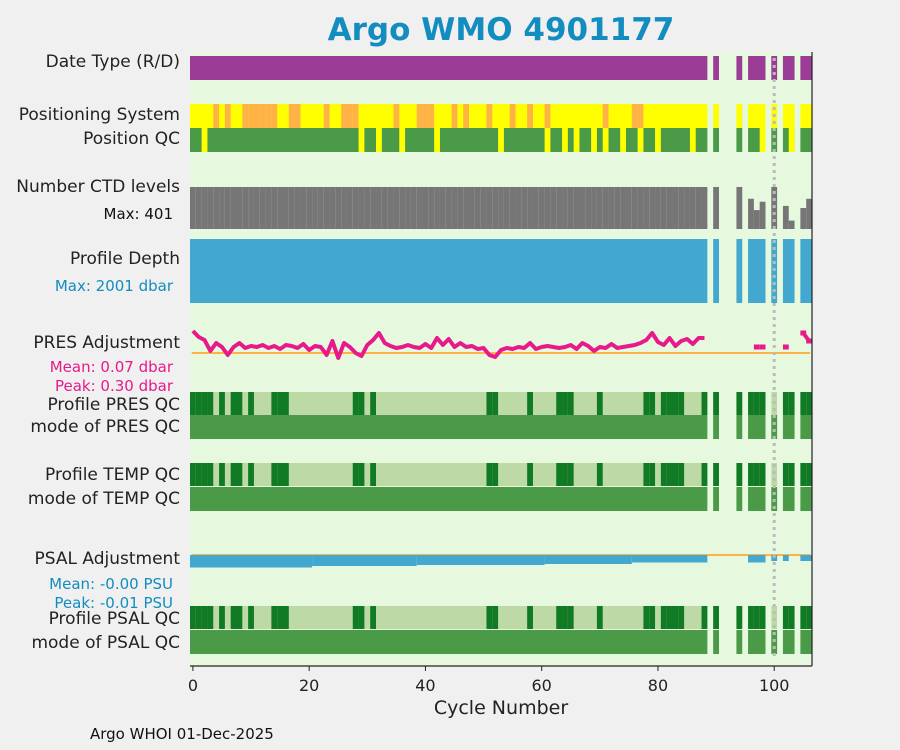 The height and width of the screenshot is (750, 900). What do you see at coordinates (806, 116) in the screenshot?
I see `positioning-gps-bar` at bounding box center [806, 116].